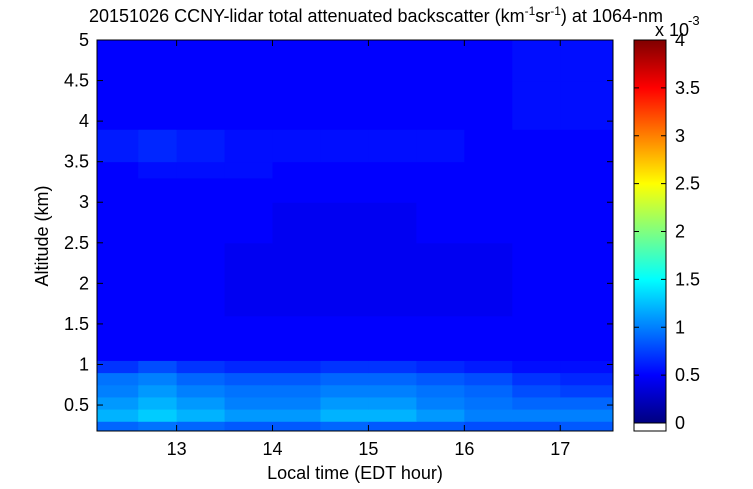 Image resolution: width=753 pixels, height=489 pixels. Describe the element at coordinates (76, 162) in the screenshot. I see `y-tick-label: 3.5` at that location.